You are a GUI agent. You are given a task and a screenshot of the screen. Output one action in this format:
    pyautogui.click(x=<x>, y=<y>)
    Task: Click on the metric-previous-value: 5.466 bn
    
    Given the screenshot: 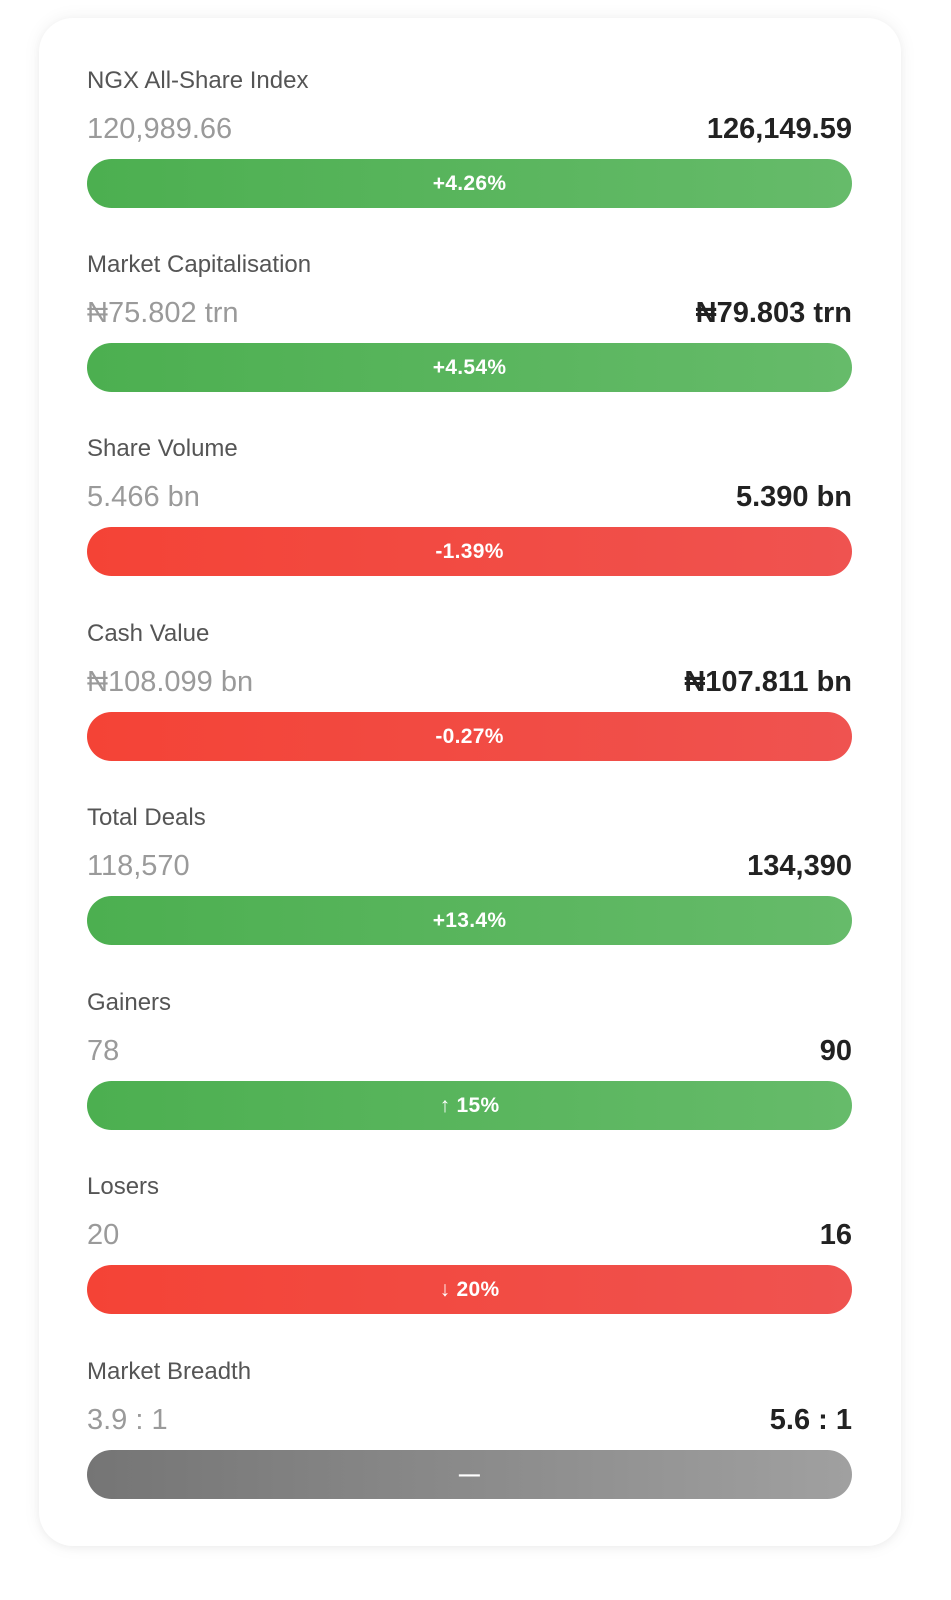 What is the action you would take?
    pyautogui.click(x=143, y=497)
    